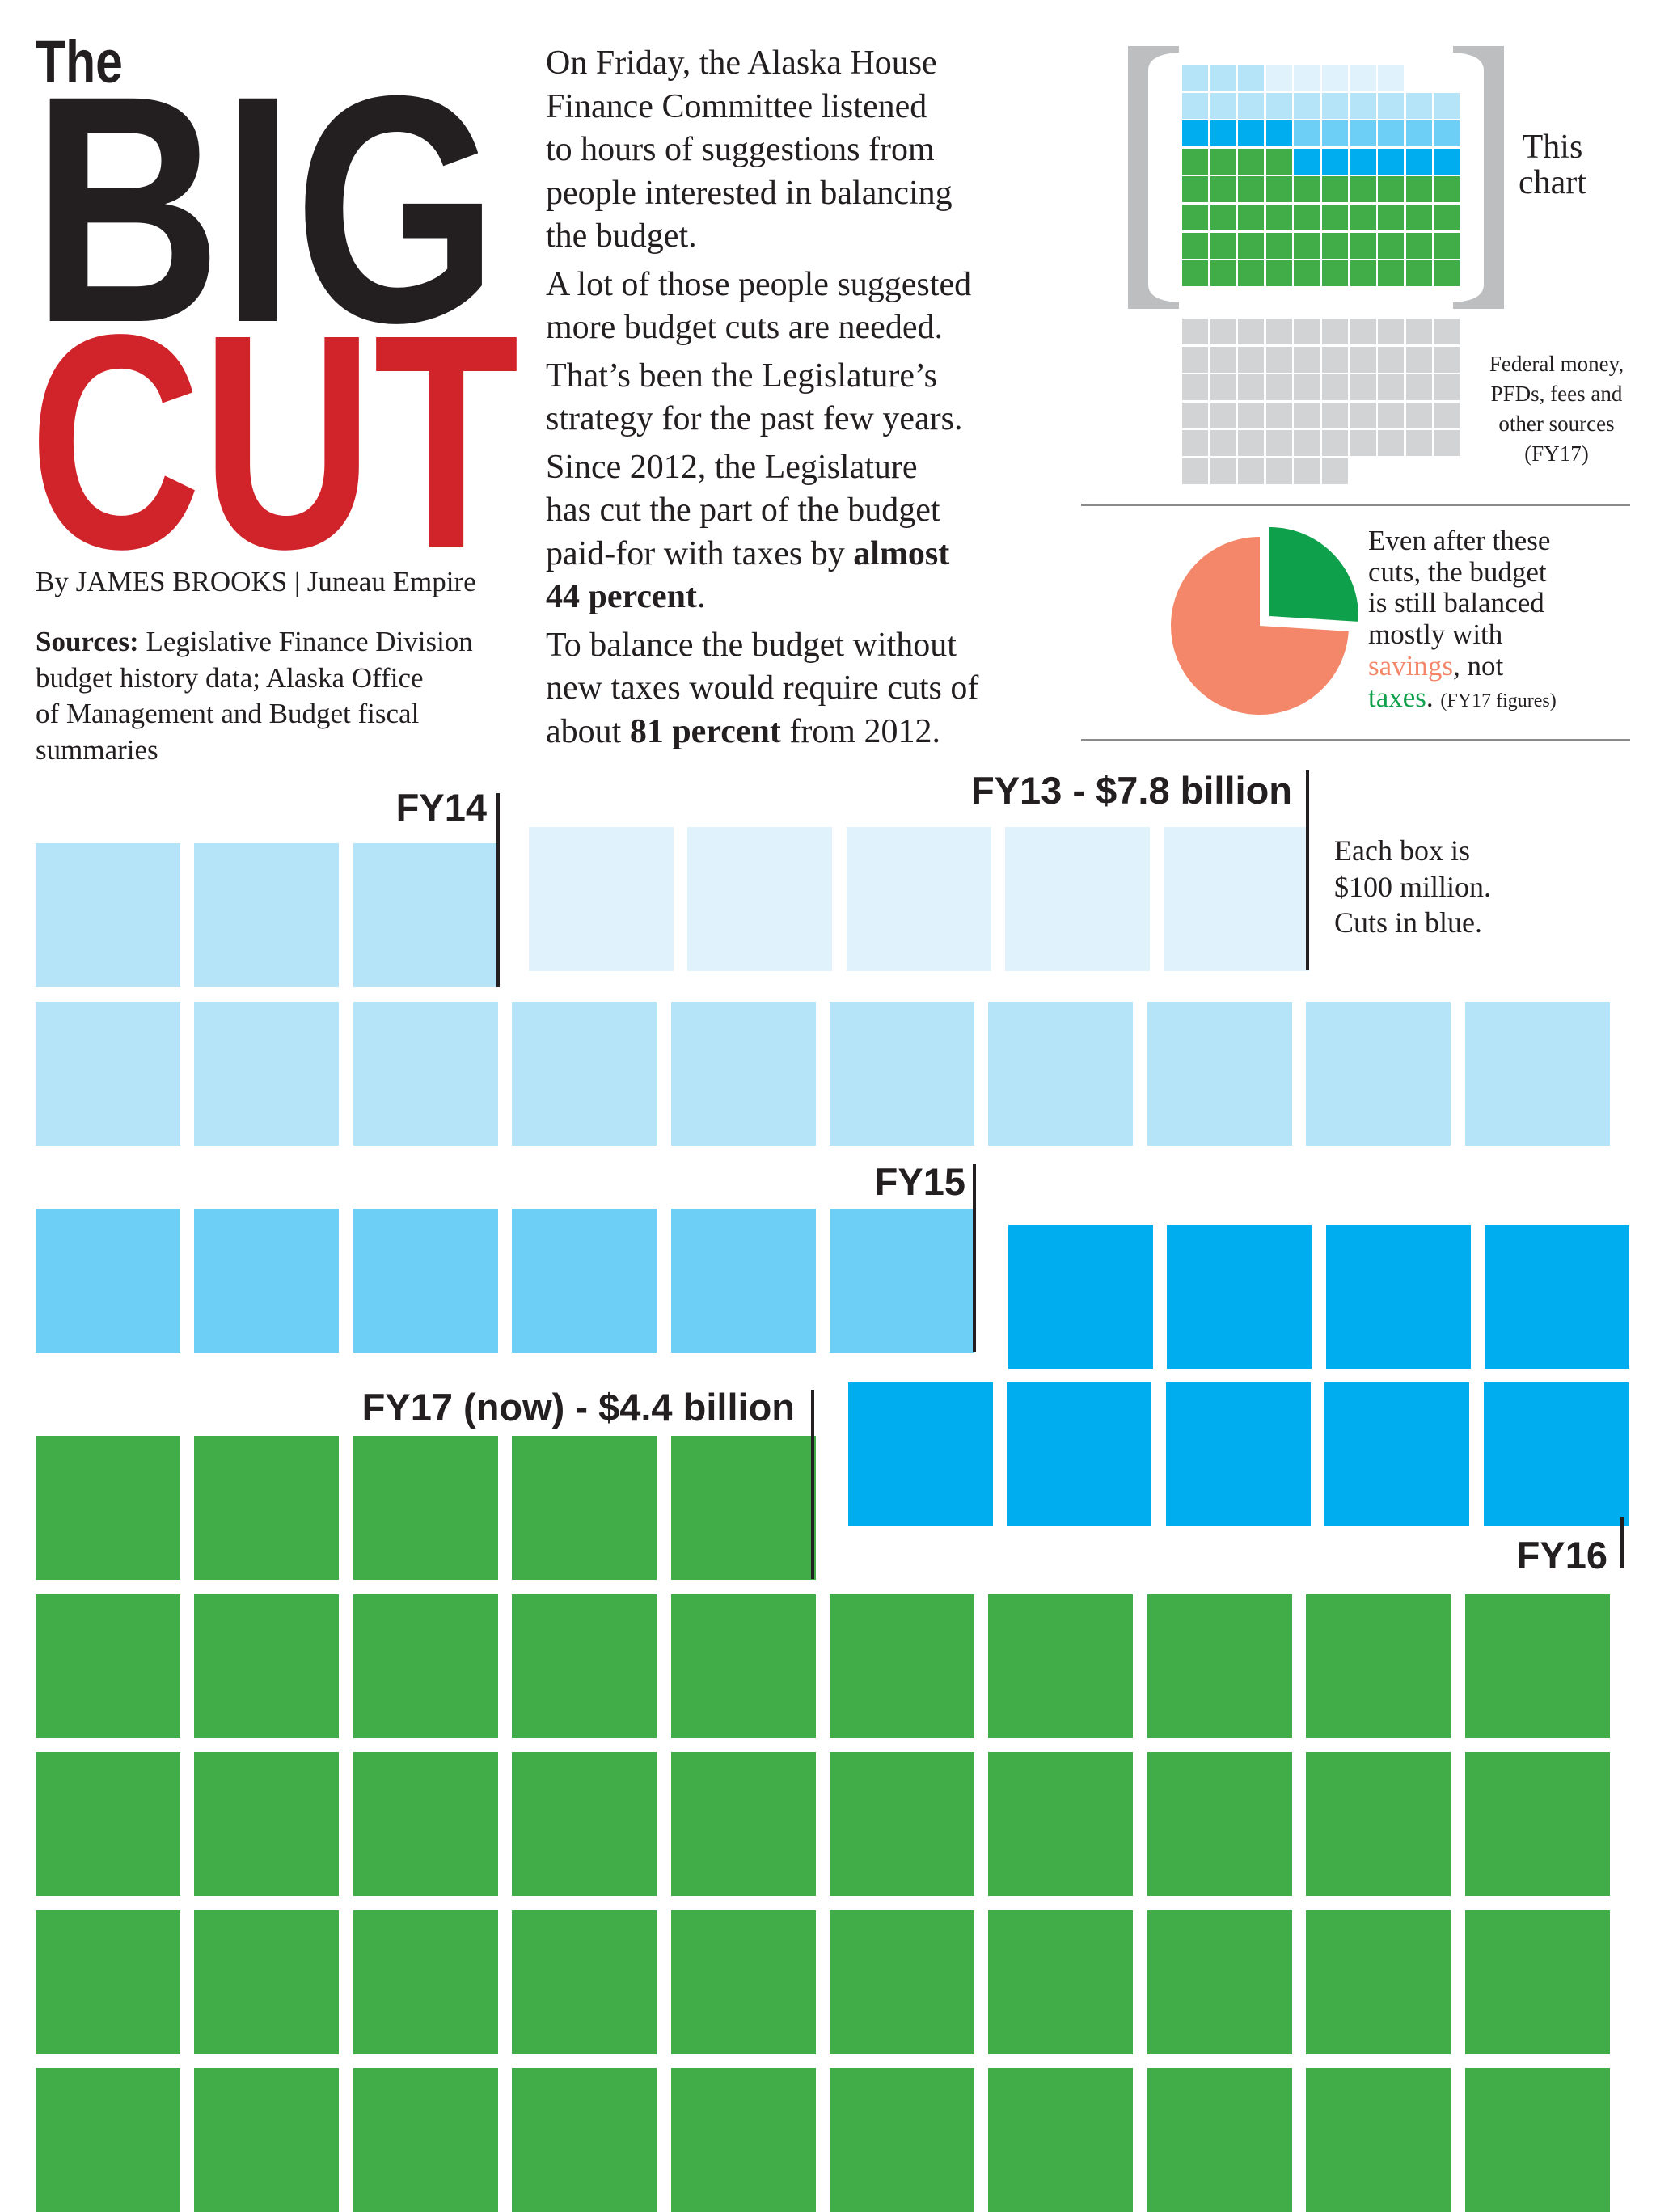  What do you see at coordinates (97, 749) in the screenshot?
I see `sources-line: summaries` at bounding box center [97, 749].